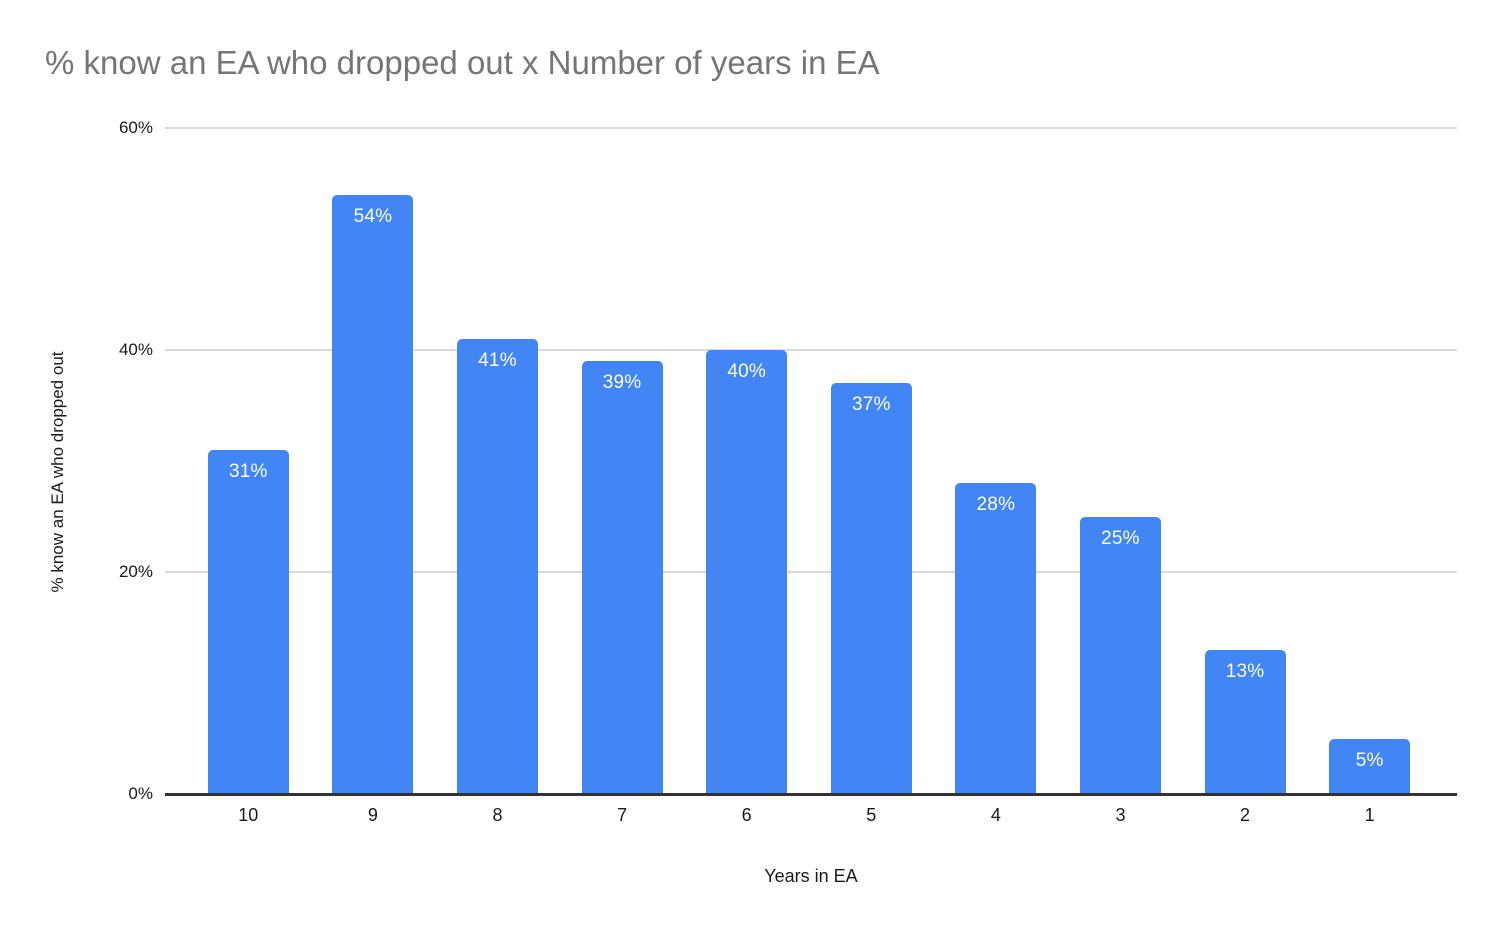 The image size is (1504, 937). I want to click on y-tick-label: 60%, so click(135, 127).